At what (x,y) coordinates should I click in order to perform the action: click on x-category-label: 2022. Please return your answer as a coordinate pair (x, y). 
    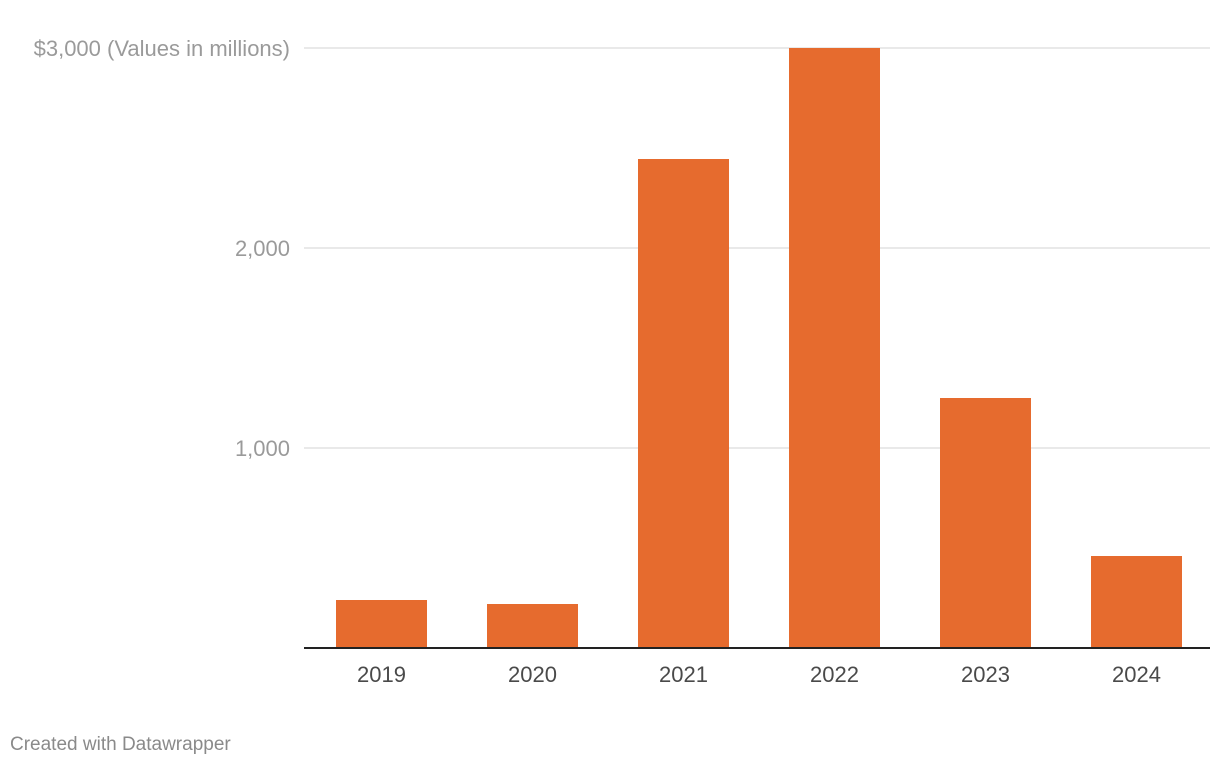
    Looking at the image, I should click on (834, 674).